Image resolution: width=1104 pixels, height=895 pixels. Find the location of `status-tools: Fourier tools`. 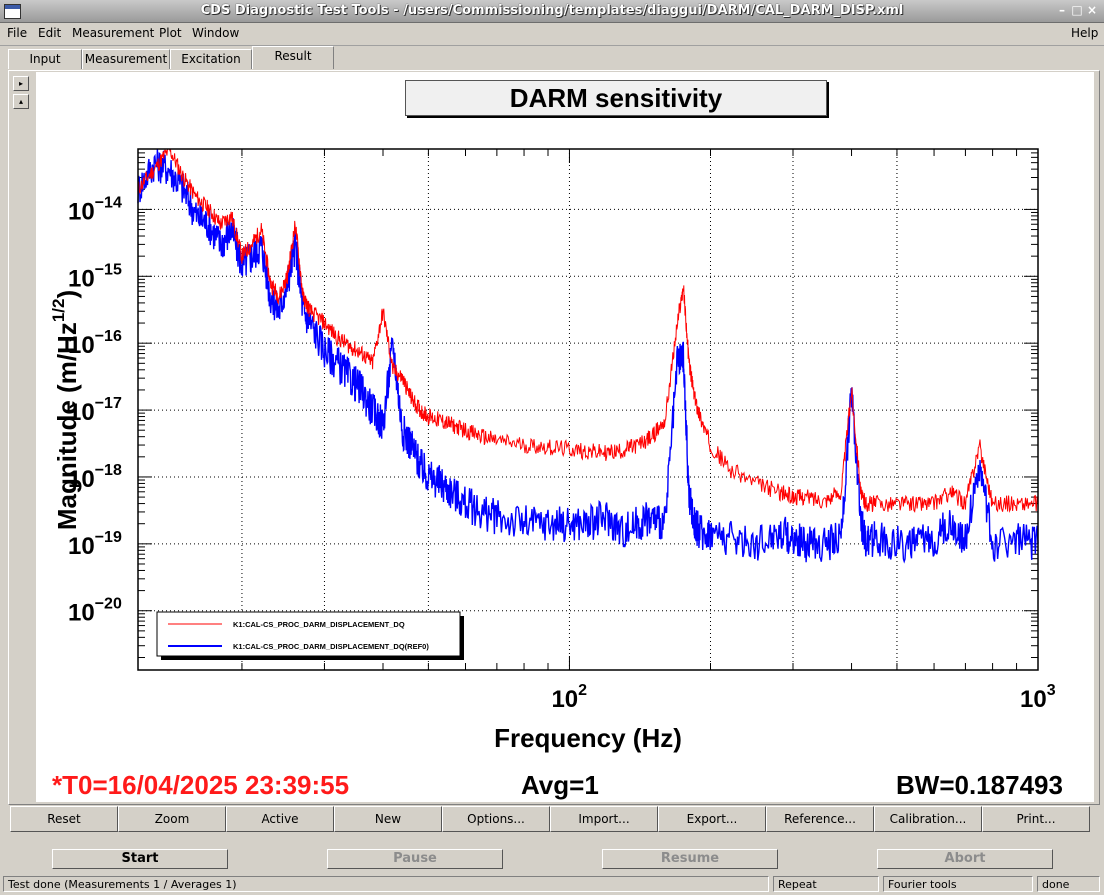

status-tools: Fourier tools is located at coordinates (958, 884).